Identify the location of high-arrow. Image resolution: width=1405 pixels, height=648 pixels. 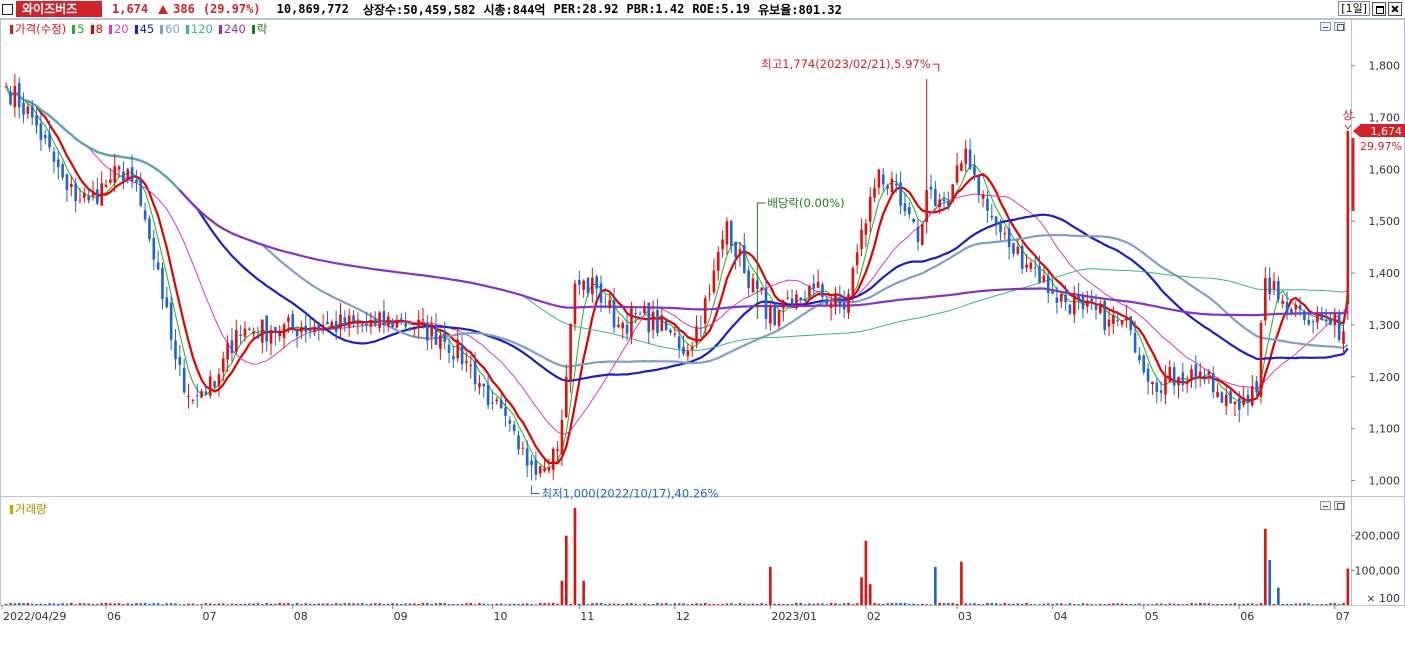
(936, 67).